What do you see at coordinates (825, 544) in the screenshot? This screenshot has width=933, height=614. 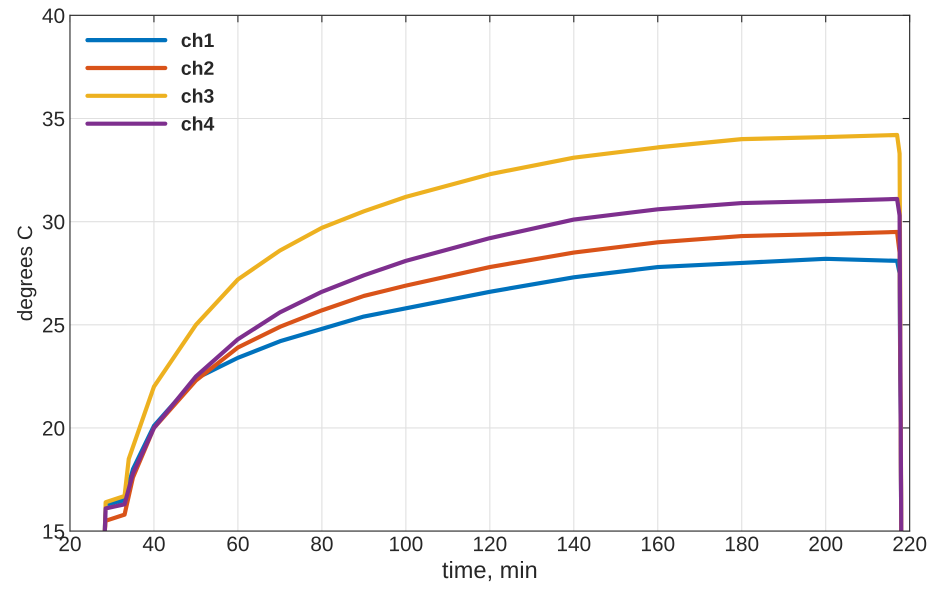 I see `x-tick-label: 200` at bounding box center [825, 544].